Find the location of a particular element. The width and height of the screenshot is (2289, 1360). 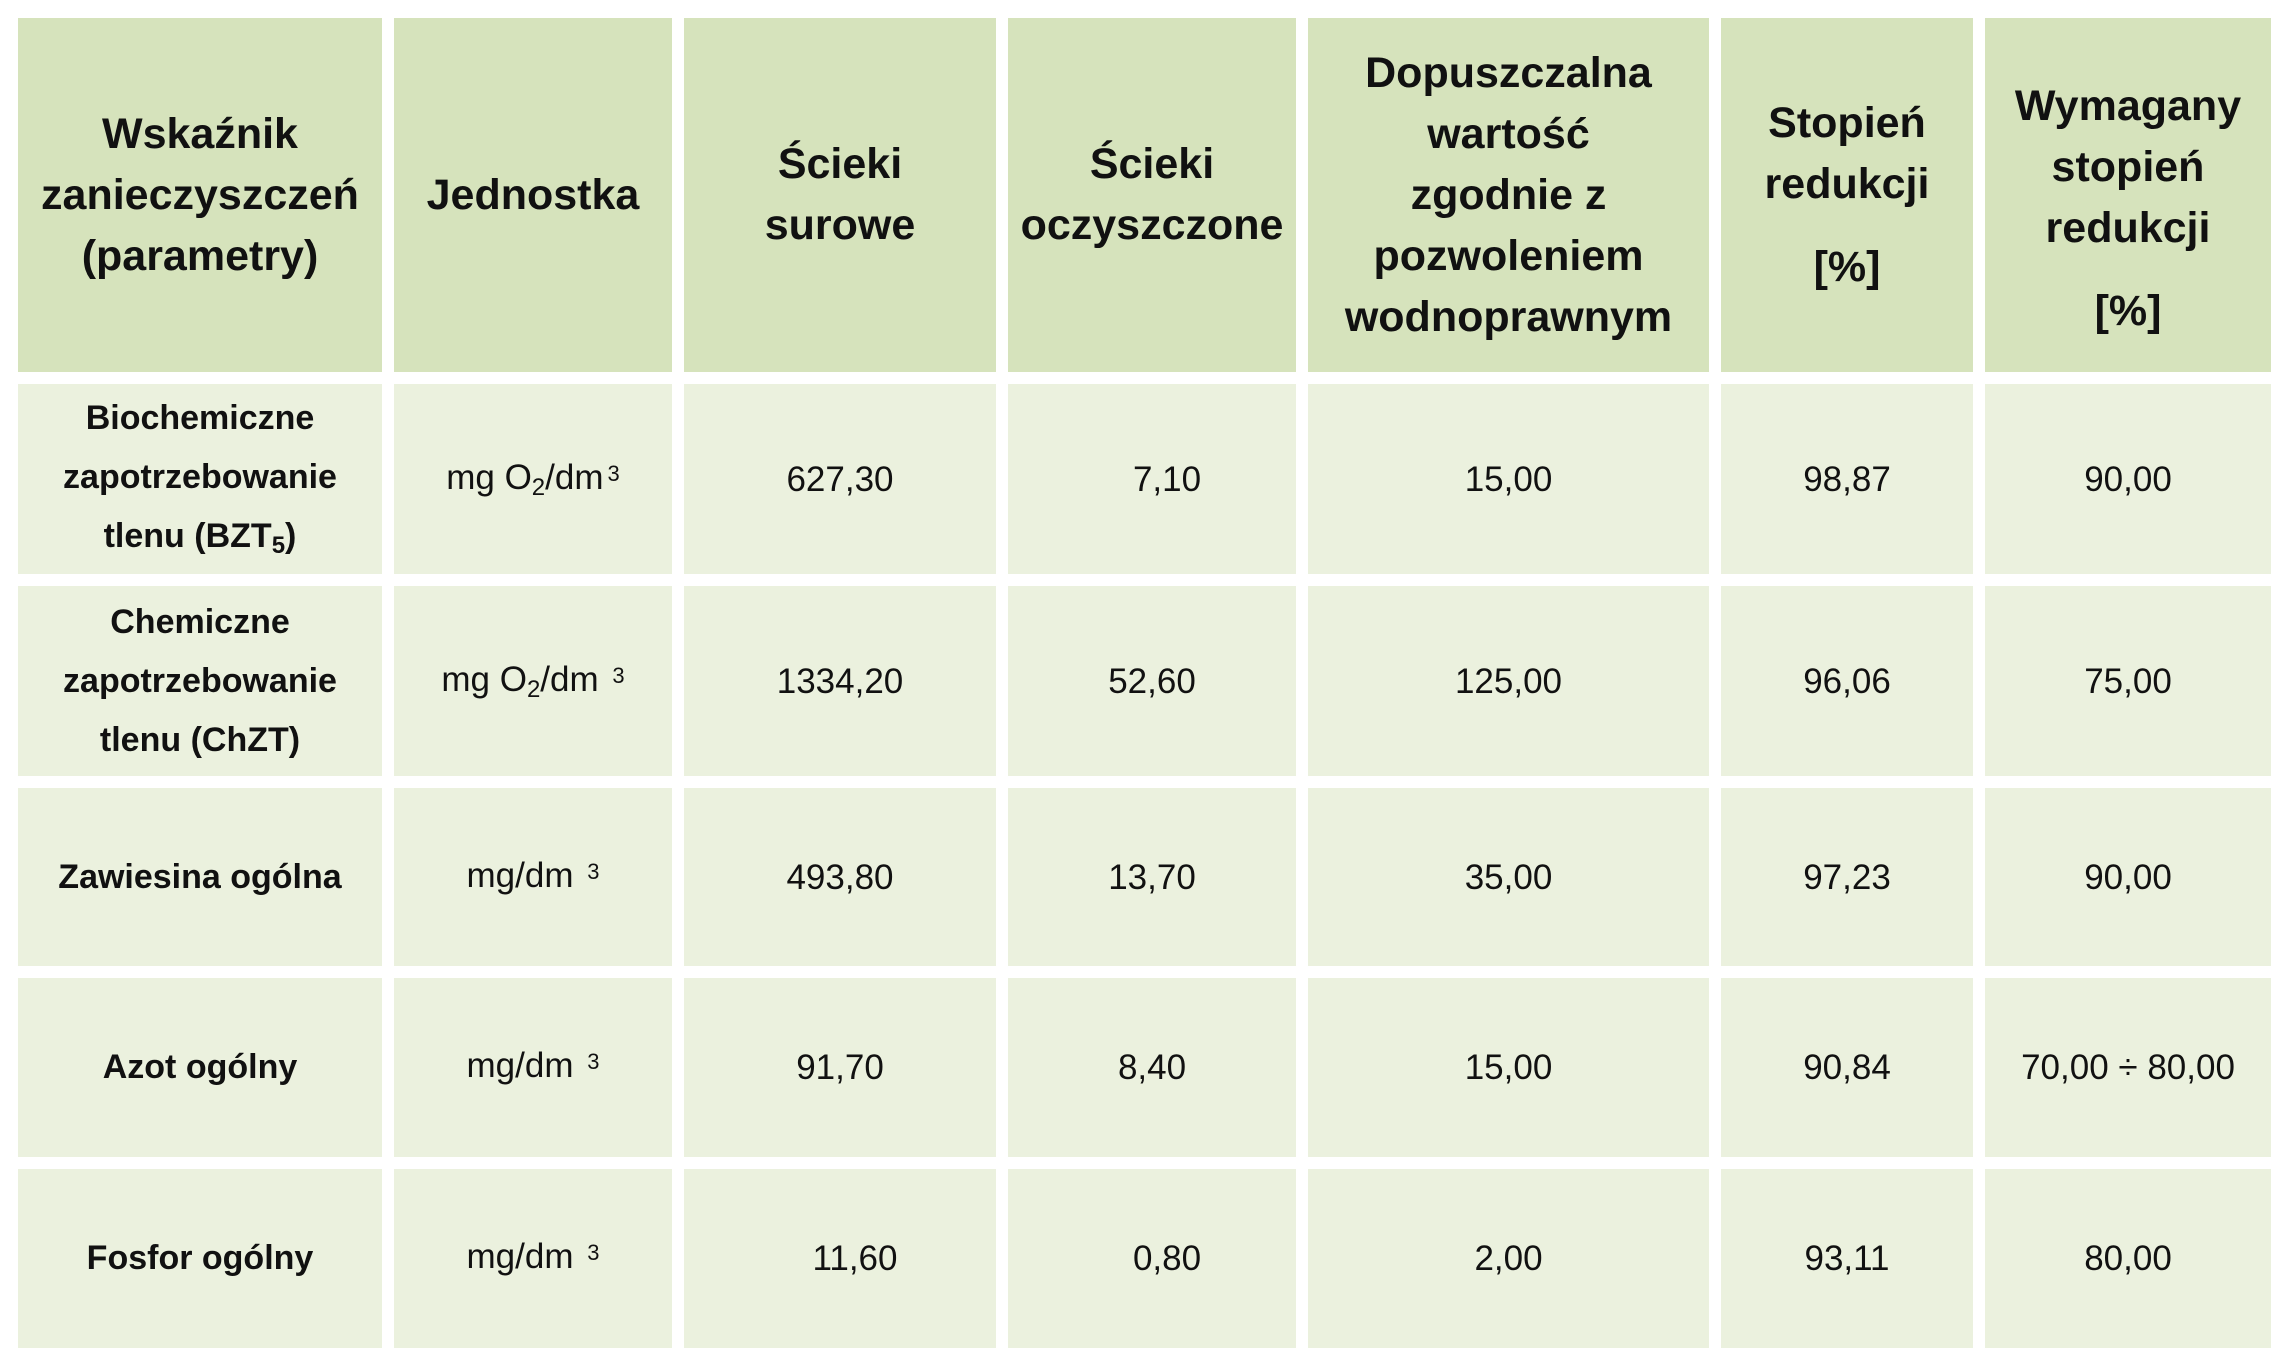

header-treated-sewage: Ścieki oczyszczone is located at coordinates (1152, 195).